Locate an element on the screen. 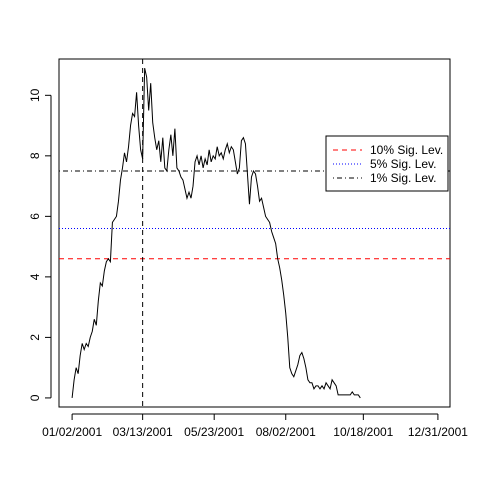 This screenshot has width=480, height=485. x-tick-label: 05/23/2001 is located at coordinates (214, 432).